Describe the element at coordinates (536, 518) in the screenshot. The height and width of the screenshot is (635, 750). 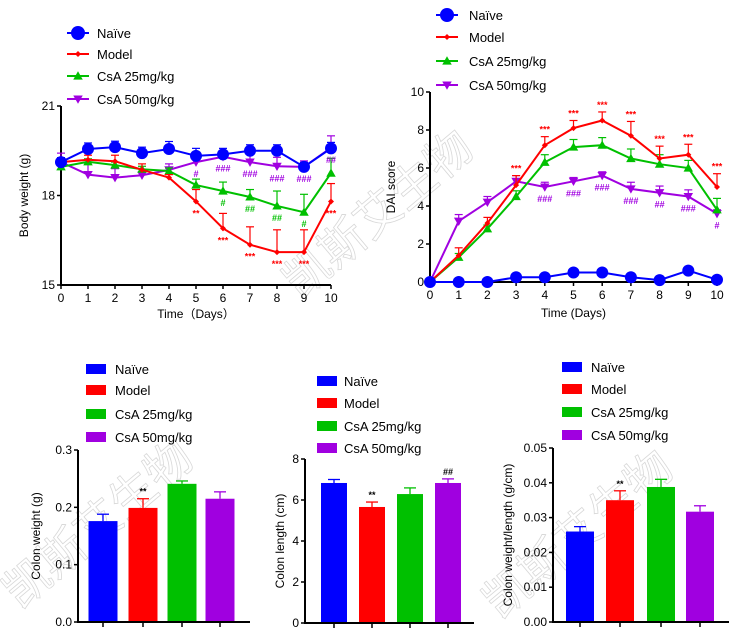
I see `y-tick-label: 0.03` at that location.